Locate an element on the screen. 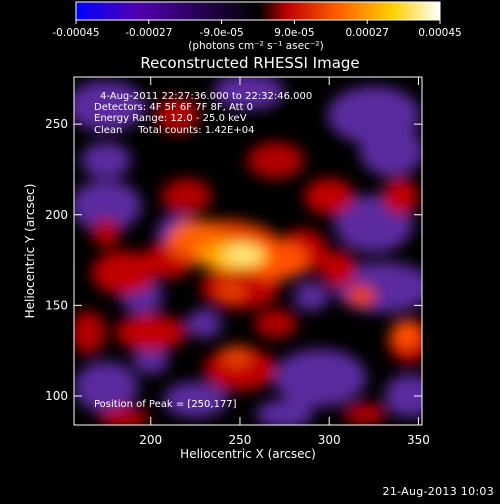 This screenshot has width=500, height=504. y-tick-label: 100 is located at coordinates (56, 396).